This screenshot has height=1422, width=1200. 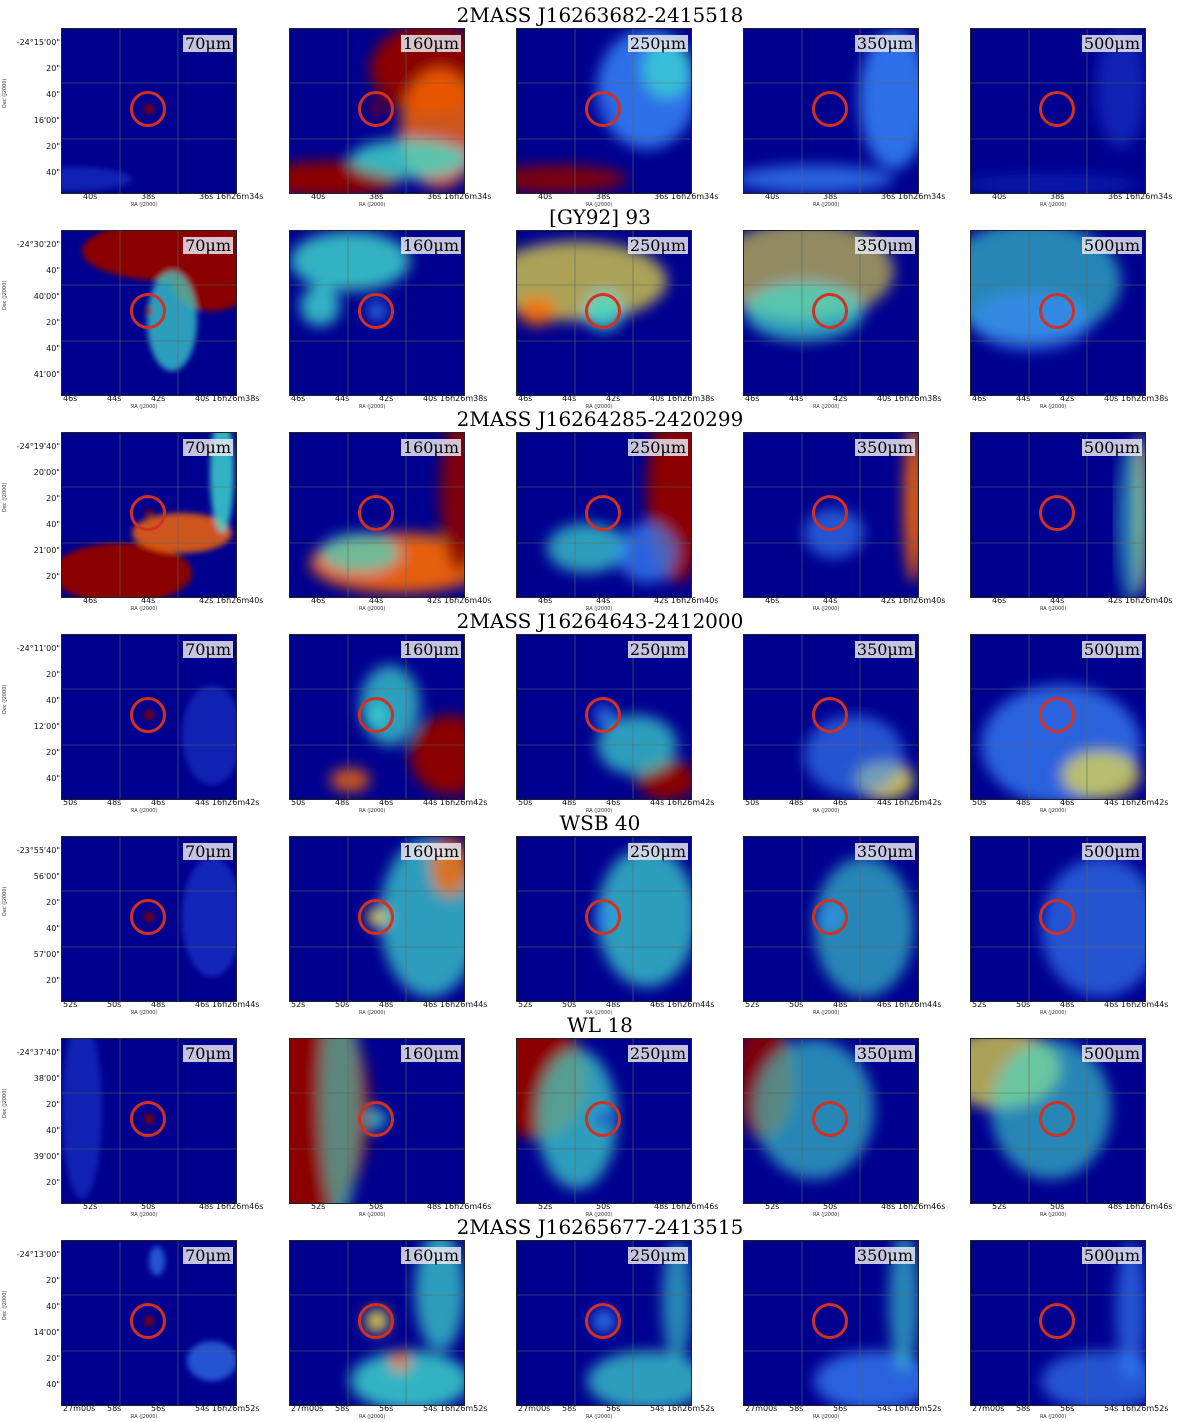 I want to click on dec-tick-label: 16'00", so click(x=46, y=120).